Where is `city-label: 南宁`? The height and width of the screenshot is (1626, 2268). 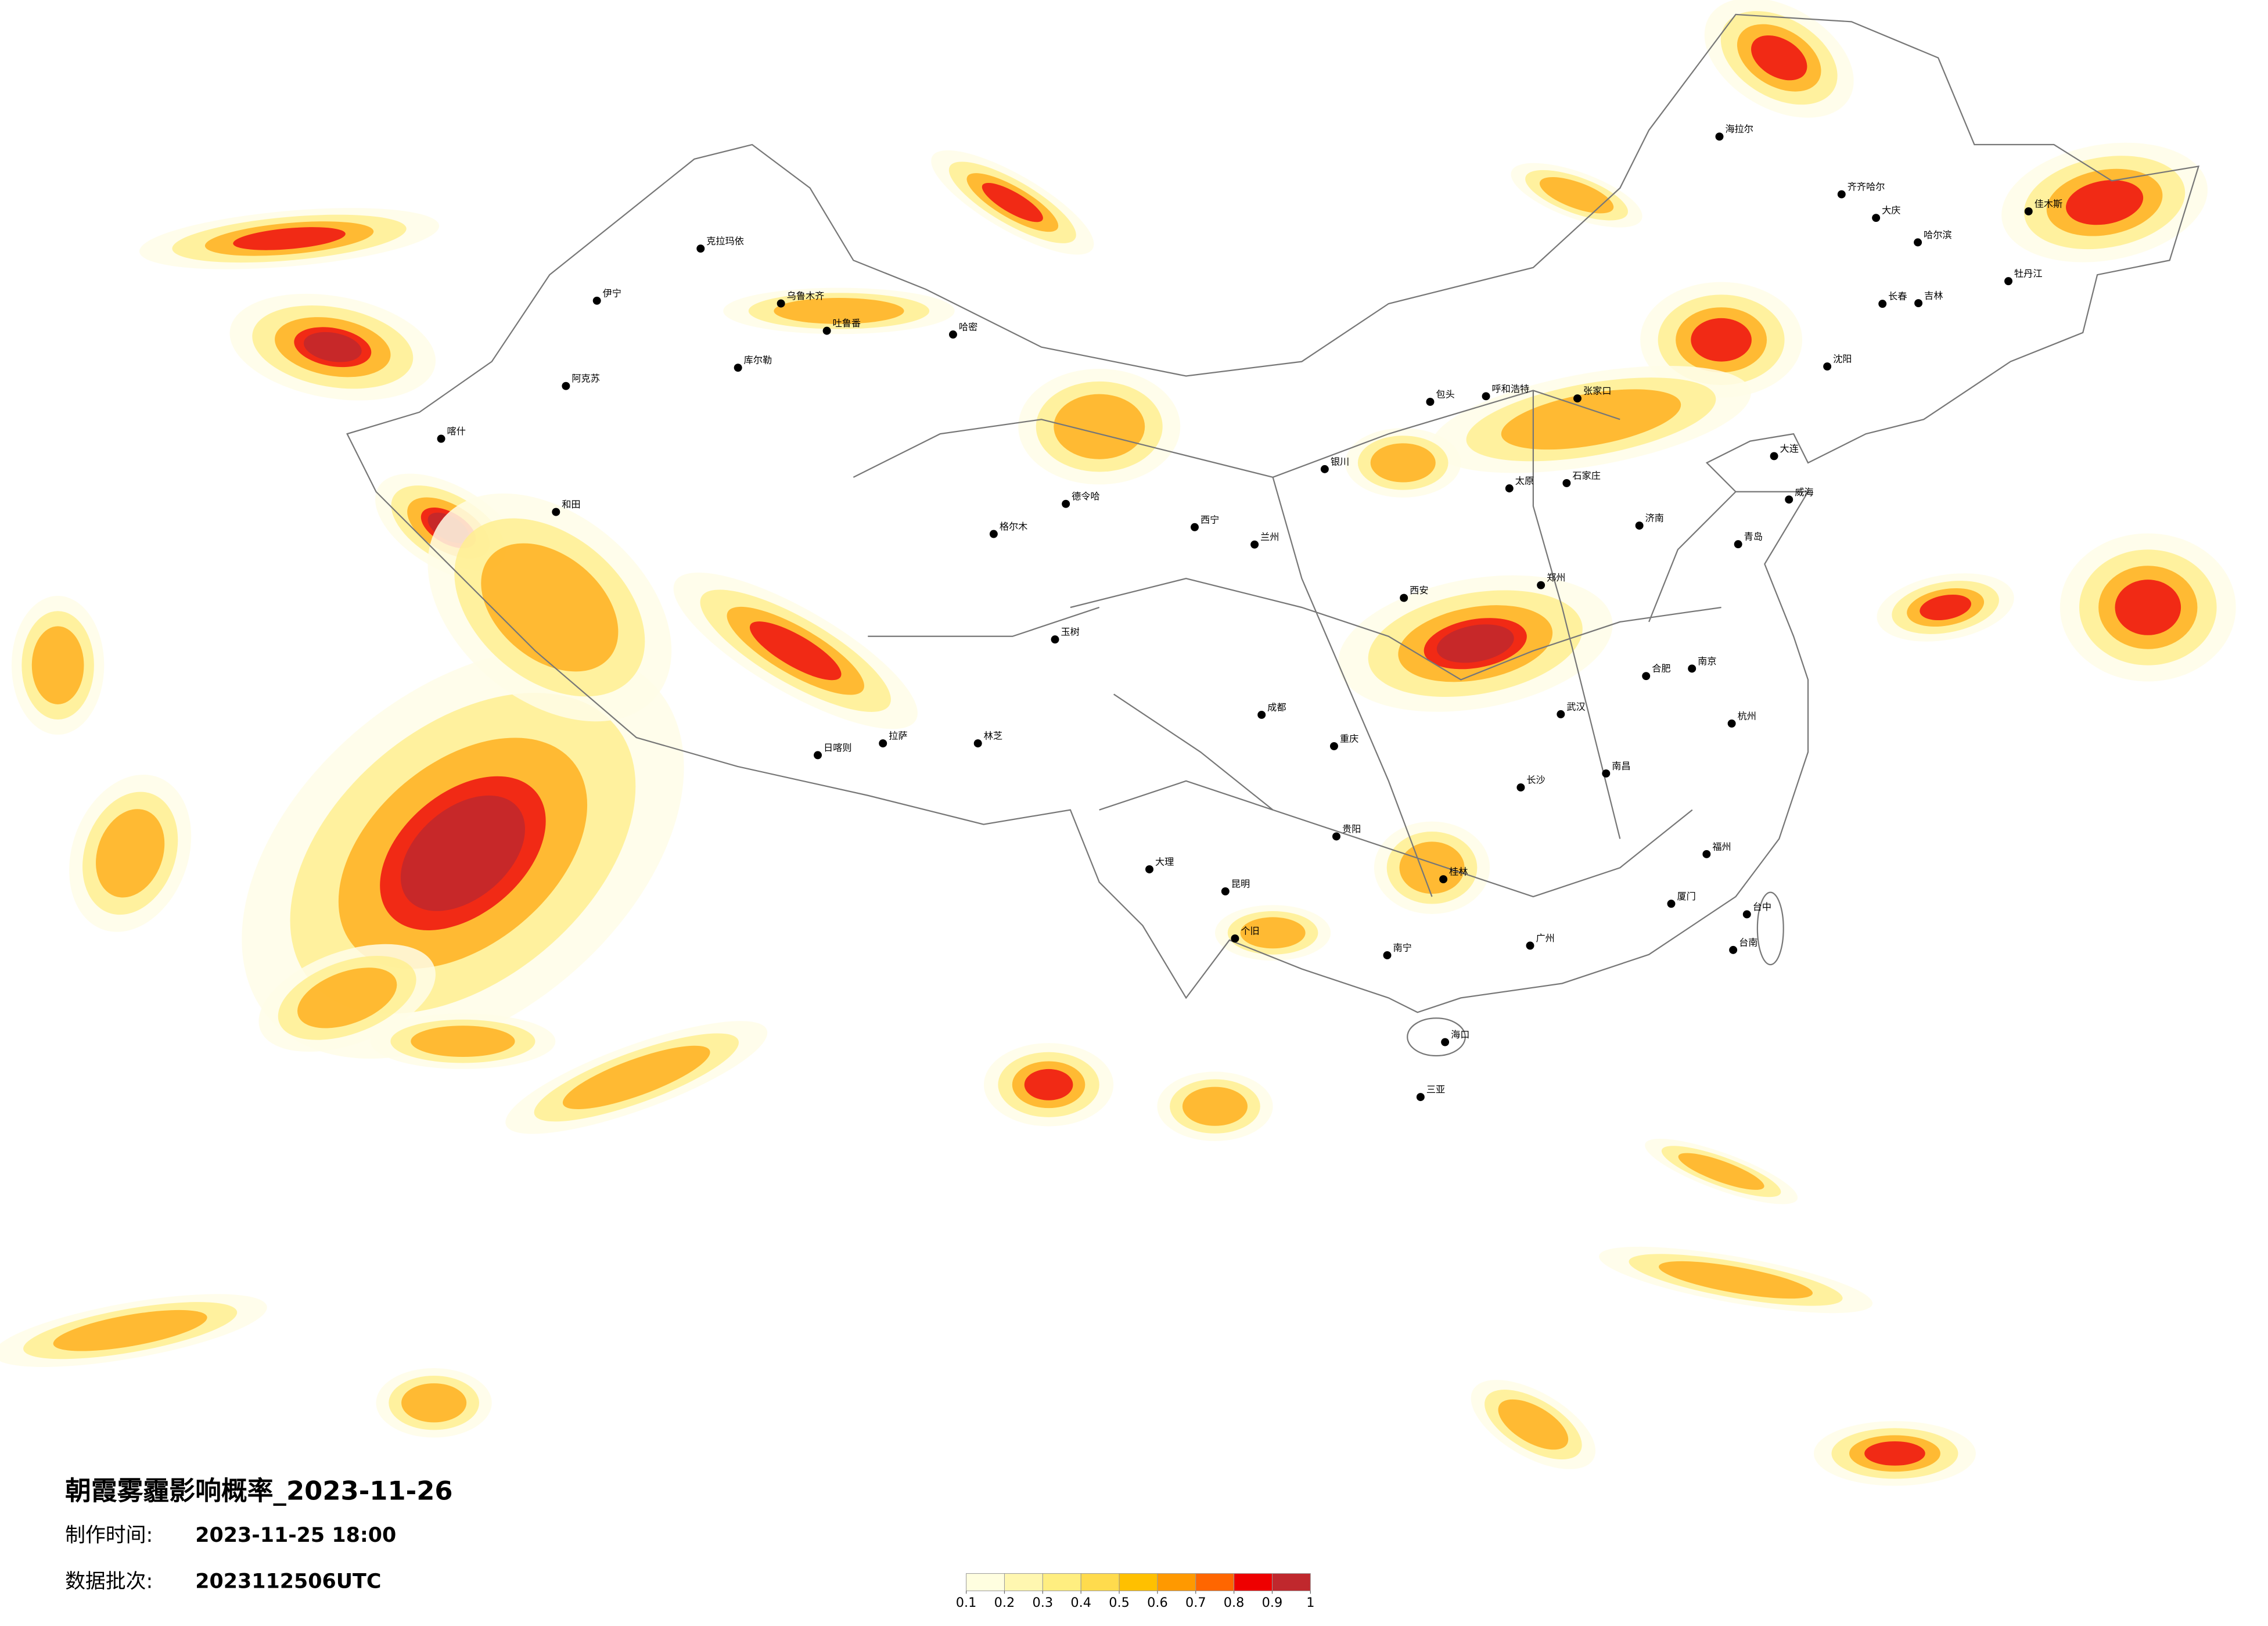 city-label: 南宁 is located at coordinates (1402, 947).